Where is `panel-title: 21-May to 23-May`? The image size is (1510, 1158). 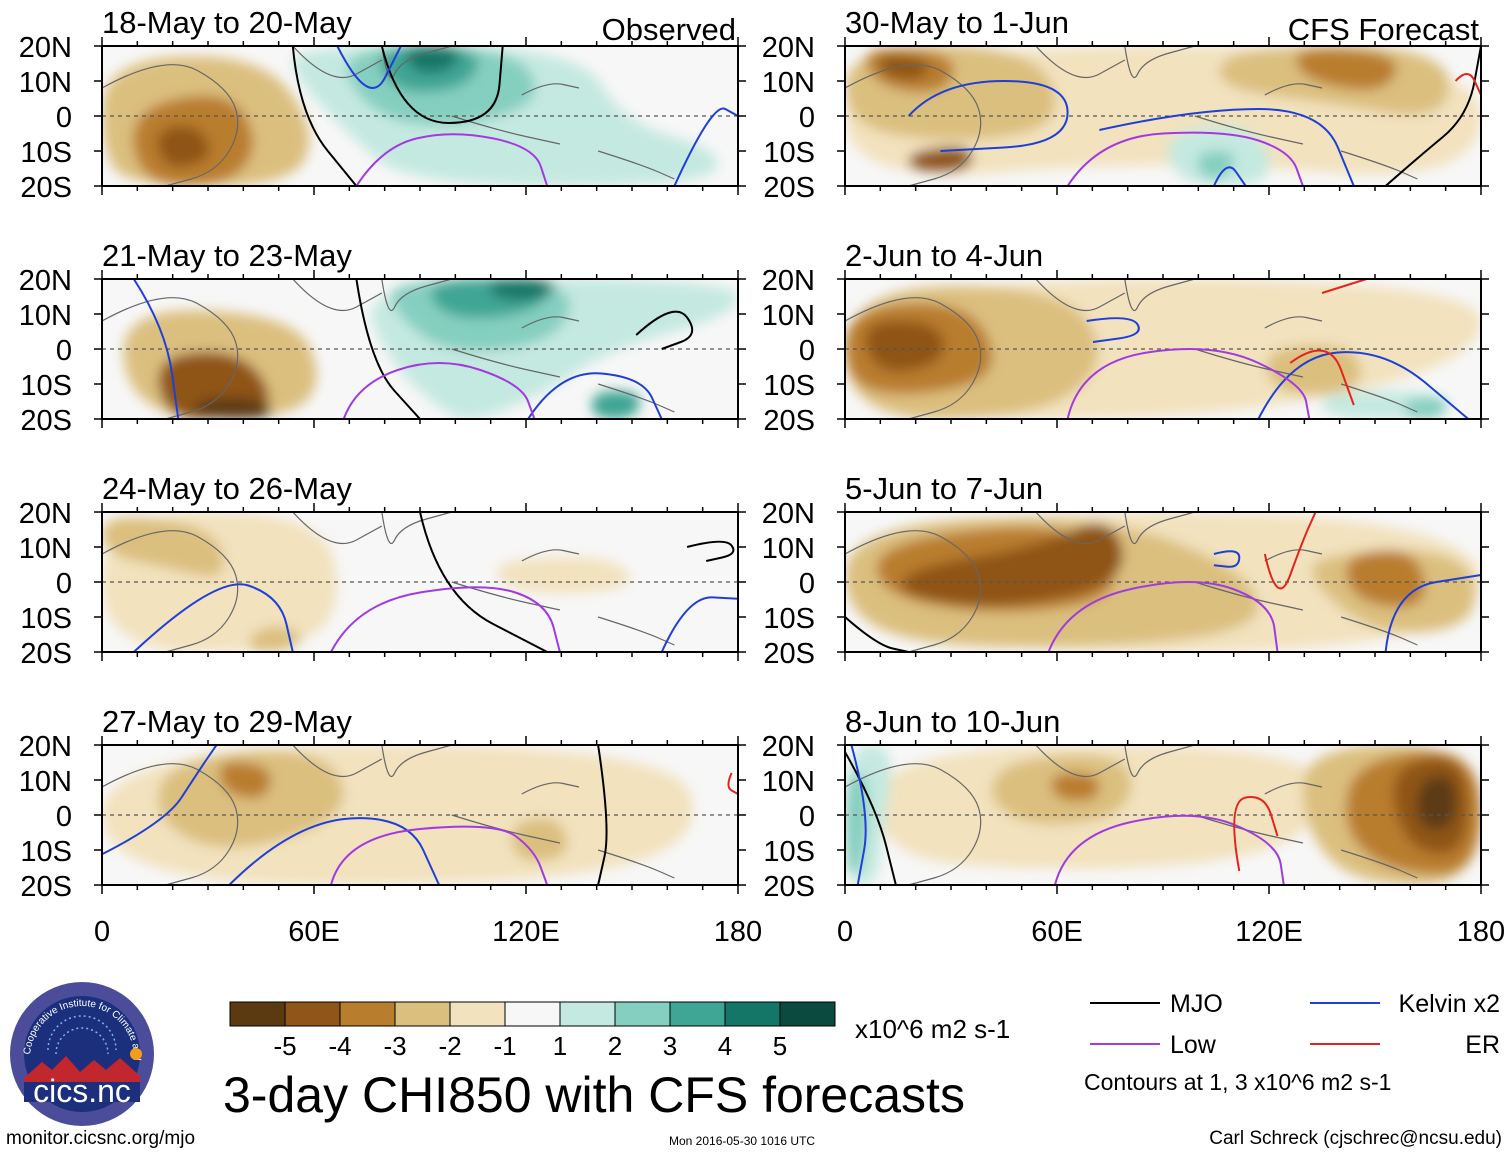
panel-title: 21-May to 23-May is located at coordinates (227, 255).